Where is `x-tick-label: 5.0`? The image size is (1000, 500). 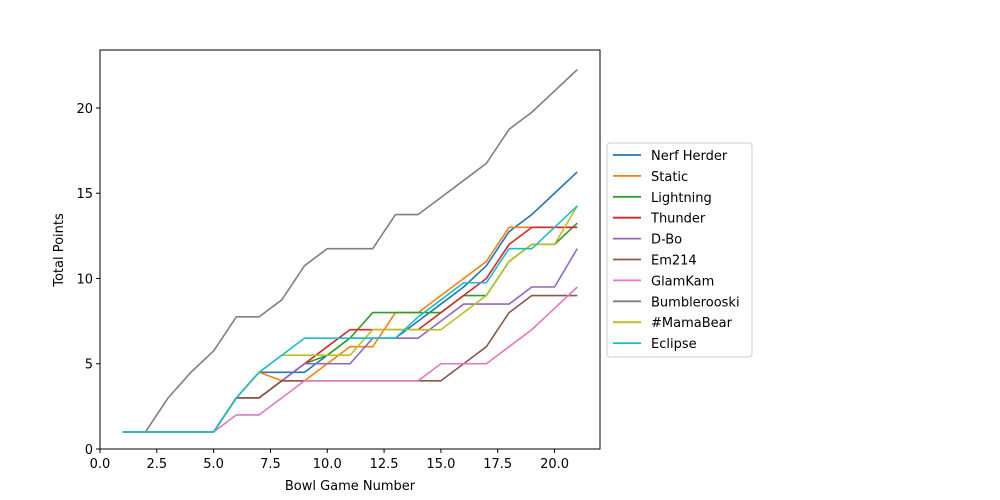
x-tick-label: 5.0 is located at coordinates (213, 464).